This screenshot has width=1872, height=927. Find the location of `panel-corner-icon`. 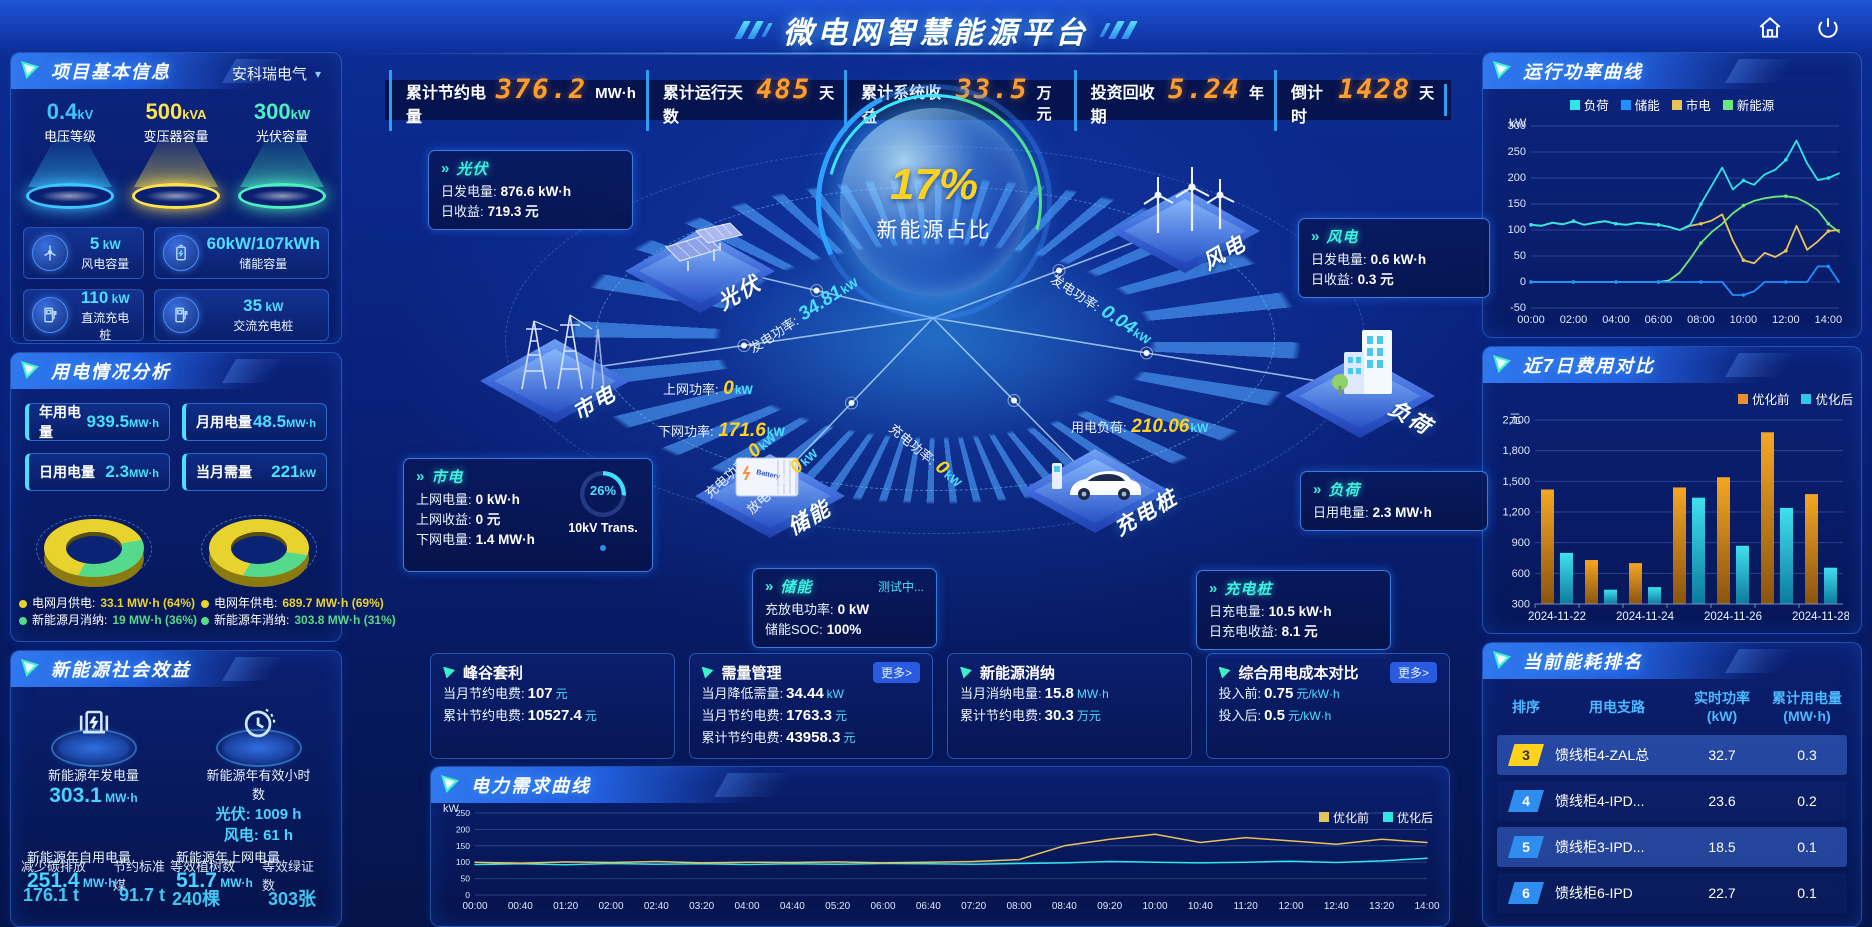

panel-corner-icon is located at coordinates (30, 70).